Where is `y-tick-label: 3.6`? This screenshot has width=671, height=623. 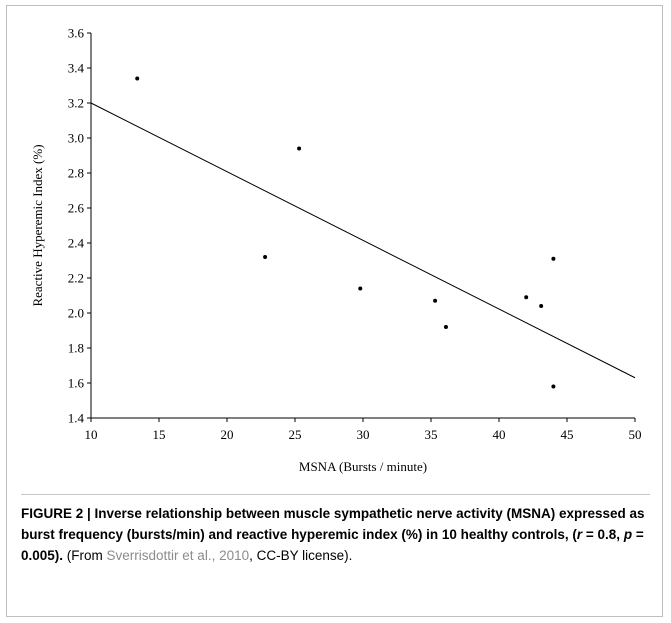
y-tick-label: 3.6 is located at coordinates (76, 33).